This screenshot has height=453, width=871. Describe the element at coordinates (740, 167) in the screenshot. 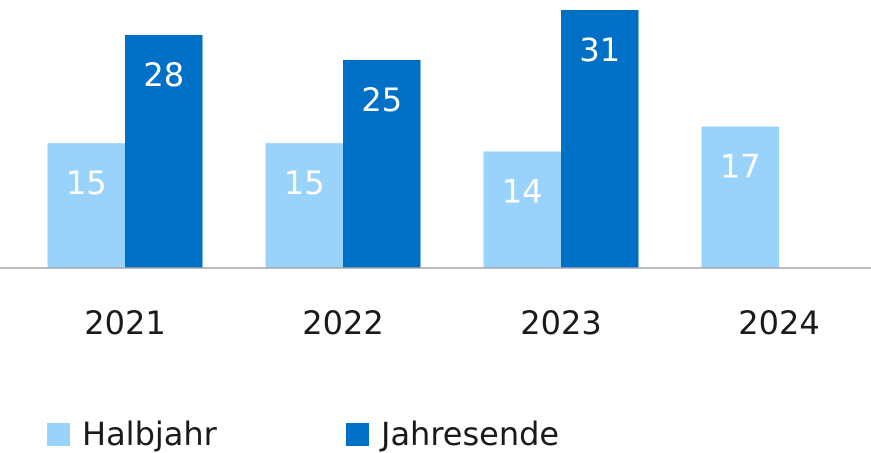

I see `value-label: 17` at that location.